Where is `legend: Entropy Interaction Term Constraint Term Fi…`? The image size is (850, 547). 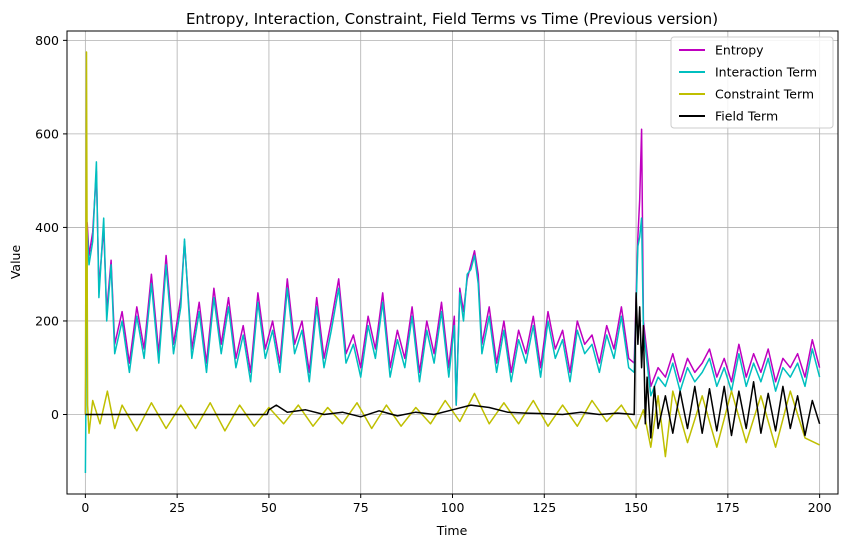
legend: Entropy Interaction Term Constraint Term Fi… is located at coordinates (752, 82).